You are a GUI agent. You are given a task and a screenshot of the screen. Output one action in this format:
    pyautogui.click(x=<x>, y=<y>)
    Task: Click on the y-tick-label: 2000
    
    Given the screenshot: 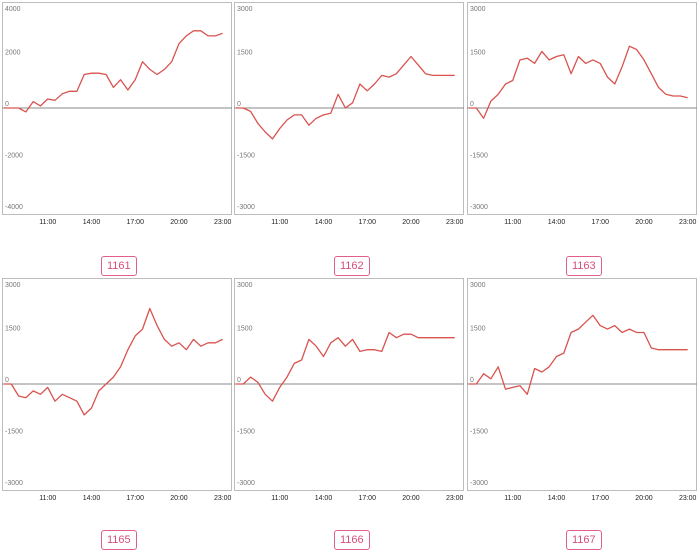 What is the action you would take?
    pyautogui.click(x=13, y=53)
    